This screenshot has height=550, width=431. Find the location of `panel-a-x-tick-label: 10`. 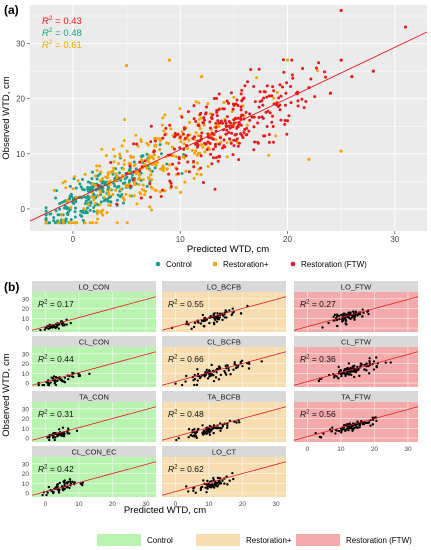

panel-a-x-tick-label: 10 is located at coordinates (180, 239).